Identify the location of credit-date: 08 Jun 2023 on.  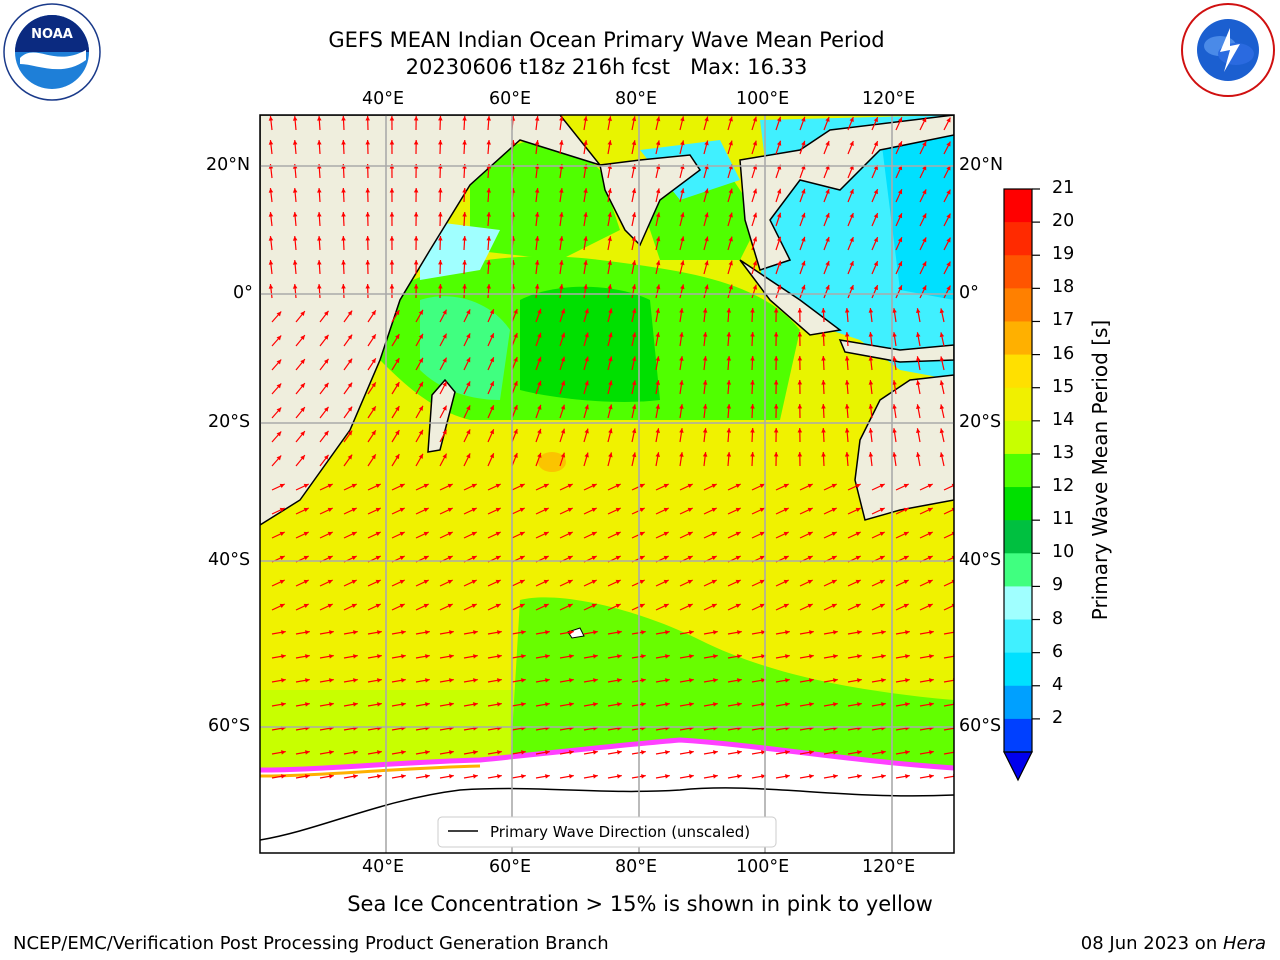
(1151, 943).